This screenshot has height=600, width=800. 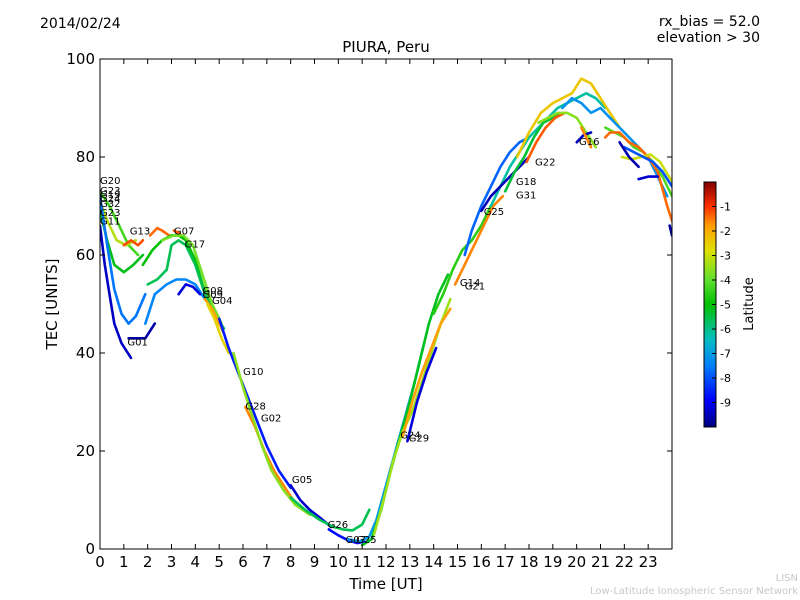 I want to click on y-tick-label: 20, so click(x=85, y=451).